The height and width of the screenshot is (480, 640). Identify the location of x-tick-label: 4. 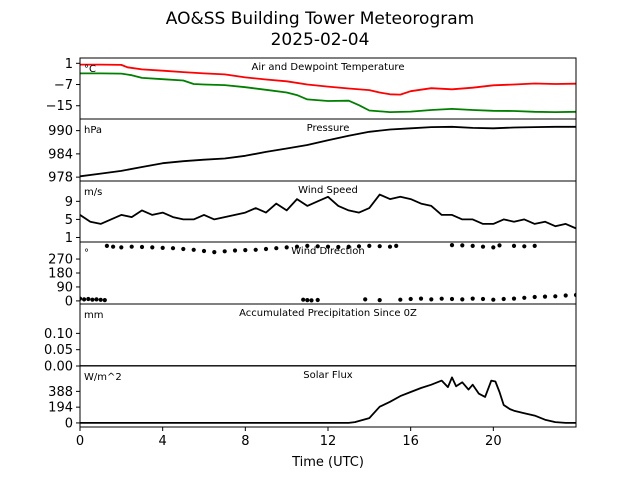
(163, 441).